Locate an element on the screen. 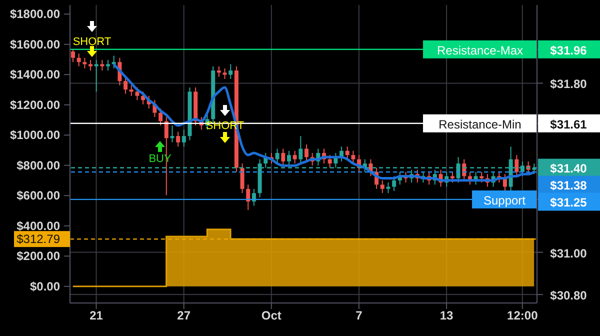 This screenshot has height=336, width=600. y-tick-label: $312.79 is located at coordinates (38, 239).